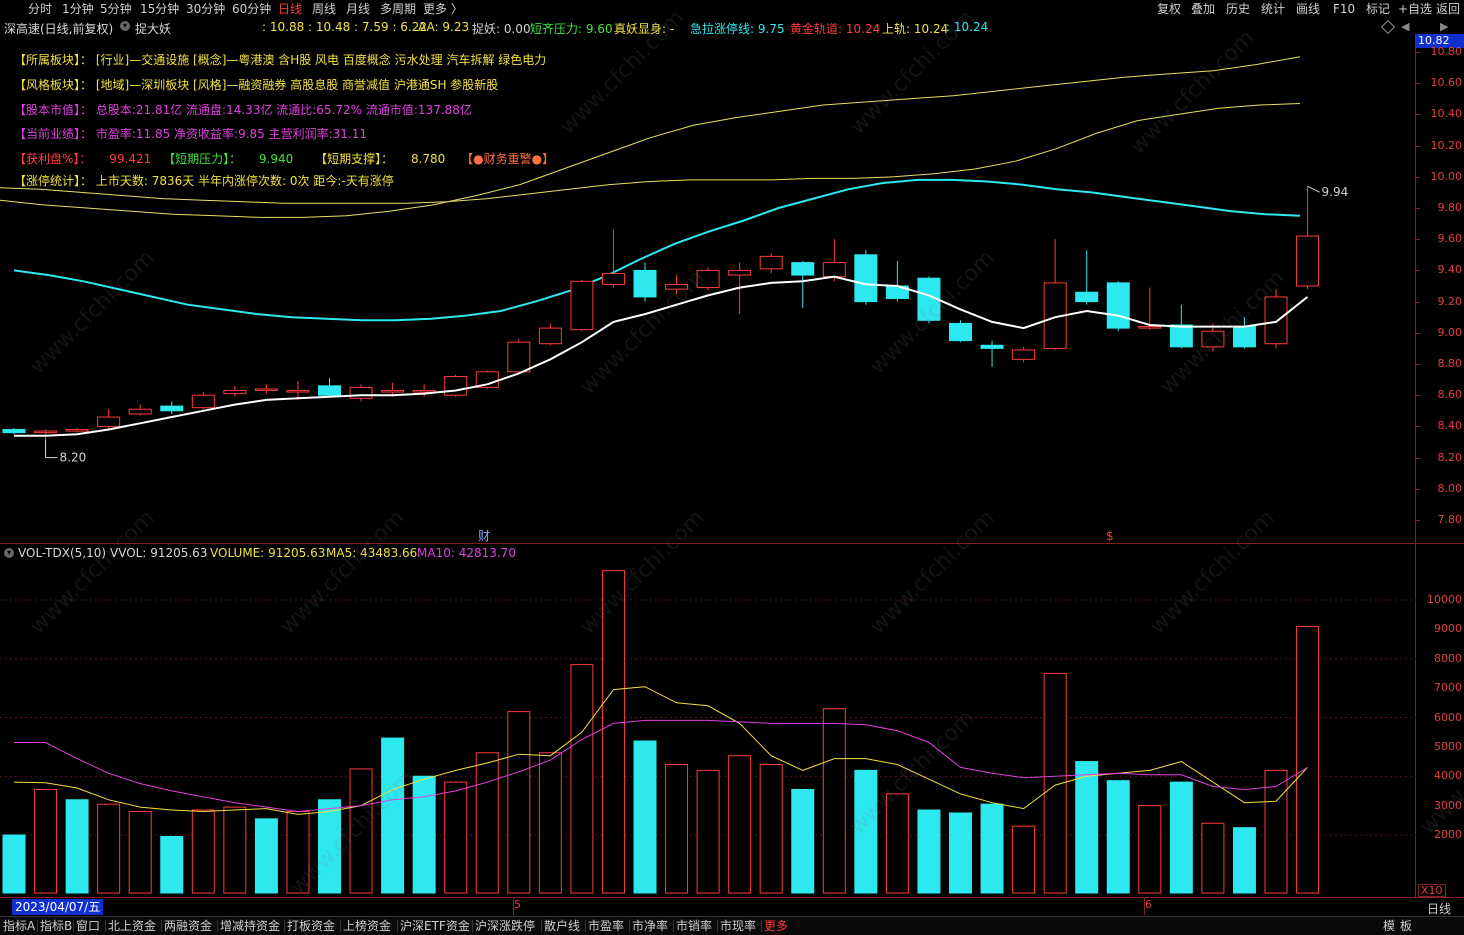 This screenshot has height=935, width=1464. What do you see at coordinates (160, 9) in the screenshot?
I see `period-tab-15min: 15分钟` at bounding box center [160, 9].